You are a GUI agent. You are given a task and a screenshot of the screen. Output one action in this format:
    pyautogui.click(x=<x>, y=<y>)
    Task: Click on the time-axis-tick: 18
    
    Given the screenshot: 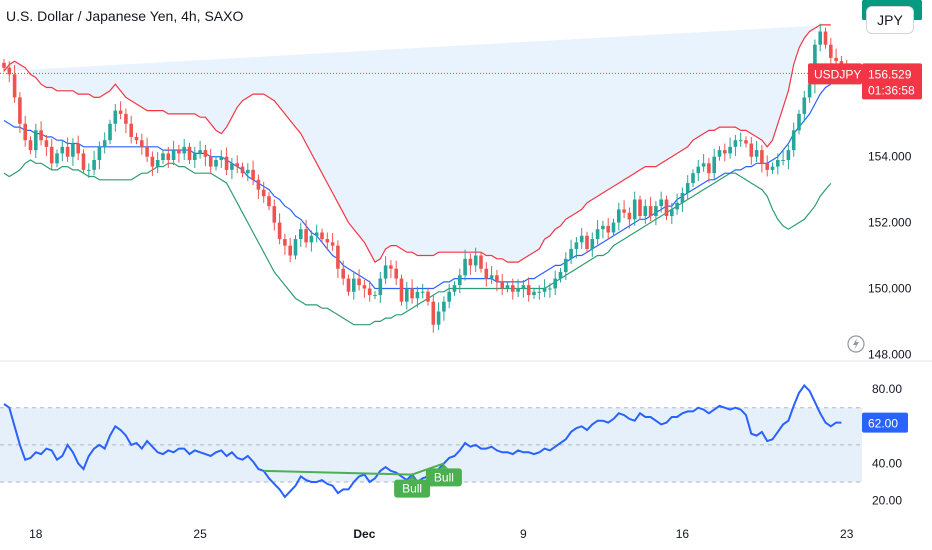 What is the action you would take?
    pyautogui.click(x=36, y=534)
    